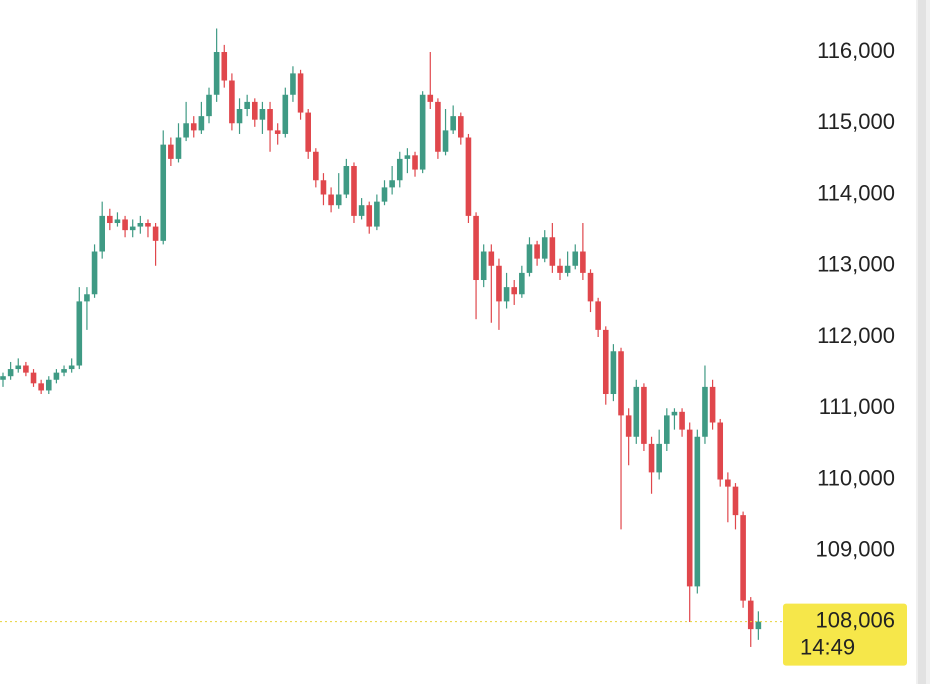  I want to click on last-price-label: 108,006, so click(855, 619).